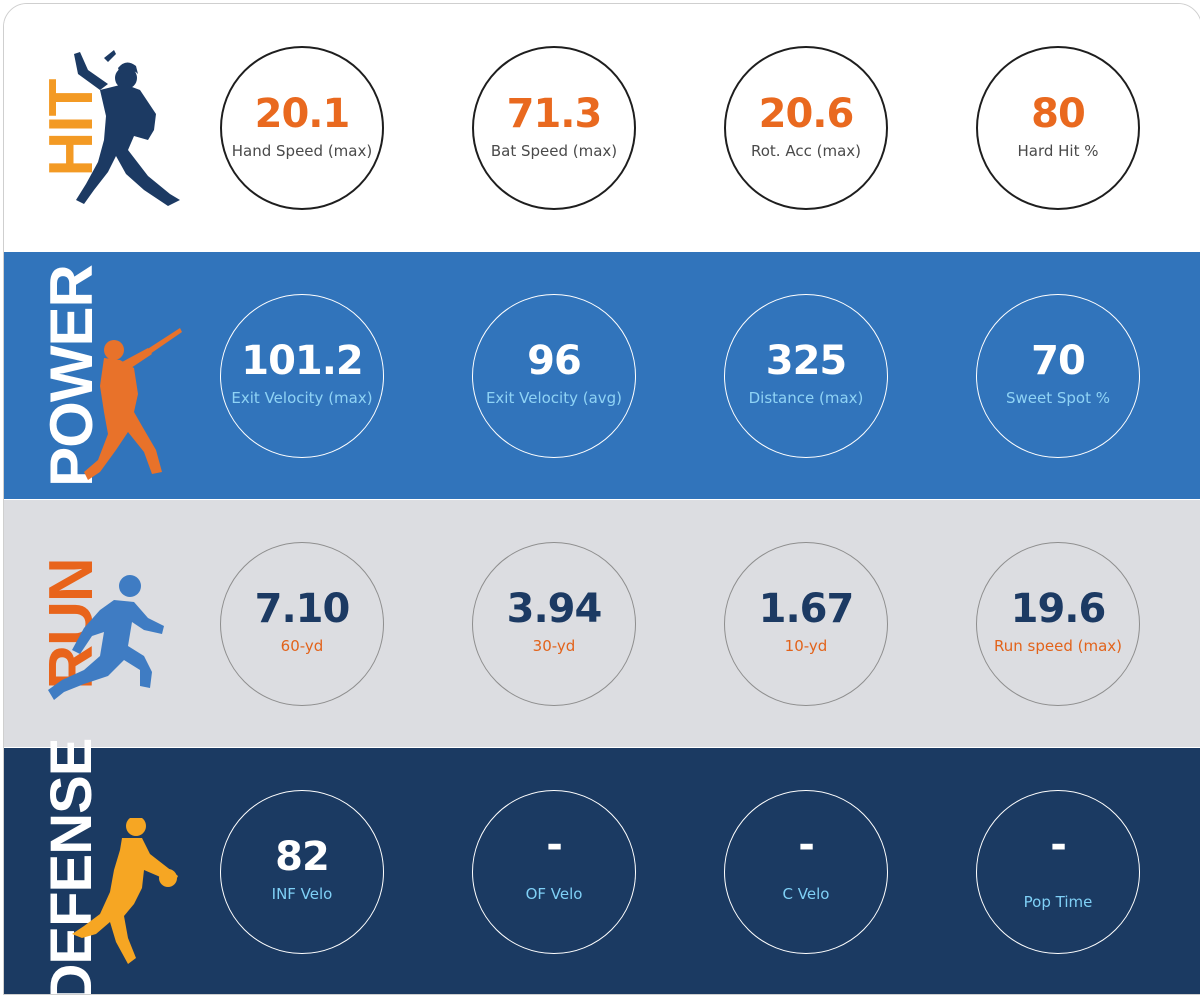 The height and width of the screenshot is (996, 1200). Describe the element at coordinates (302, 646) in the screenshot. I see `stat-label: 60-yd` at that location.